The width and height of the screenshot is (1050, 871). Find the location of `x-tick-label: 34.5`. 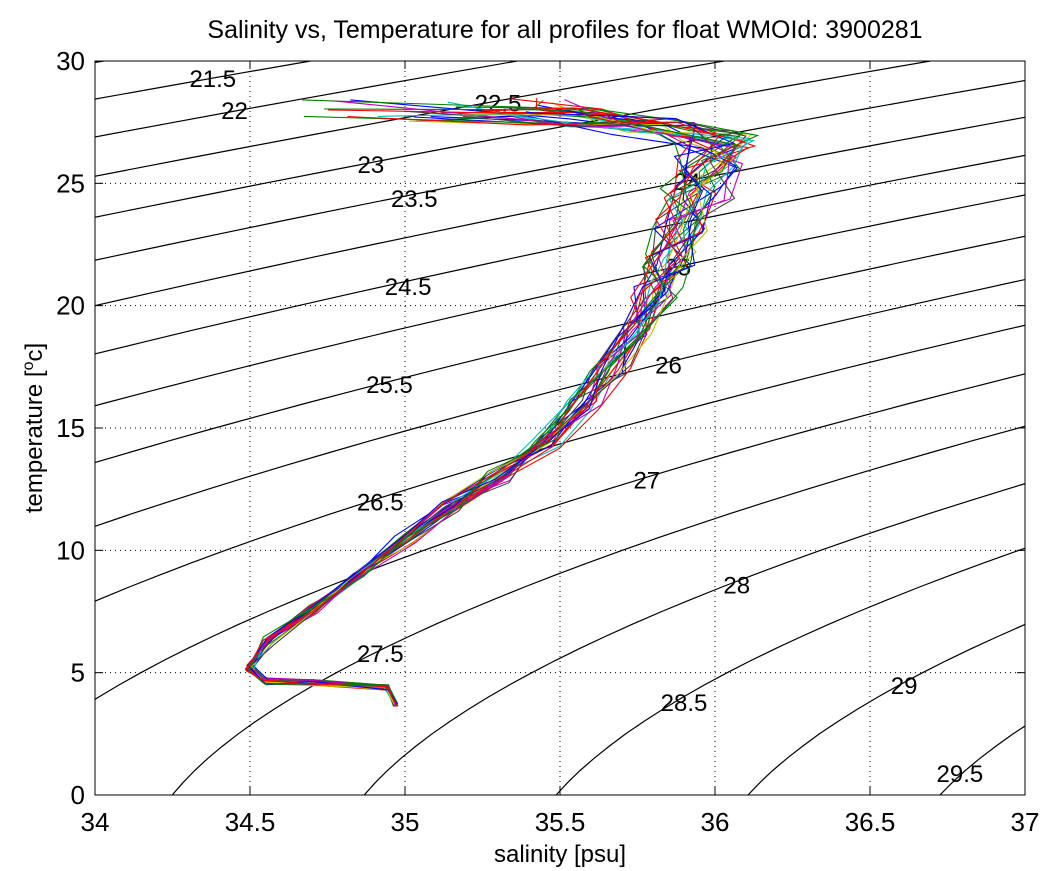

x-tick-label: 34.5 is located at coordinates (250, 822).